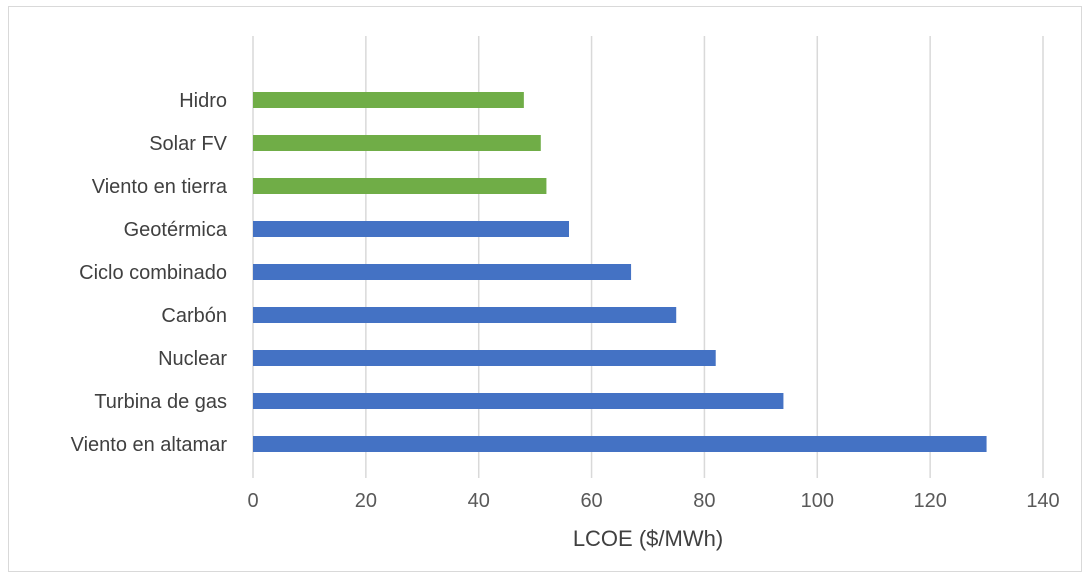 The image size is (1089, 580). Describe the element at coordinates (192, 359) in the screenshot. I see `category-label: Nuclear` at that location.